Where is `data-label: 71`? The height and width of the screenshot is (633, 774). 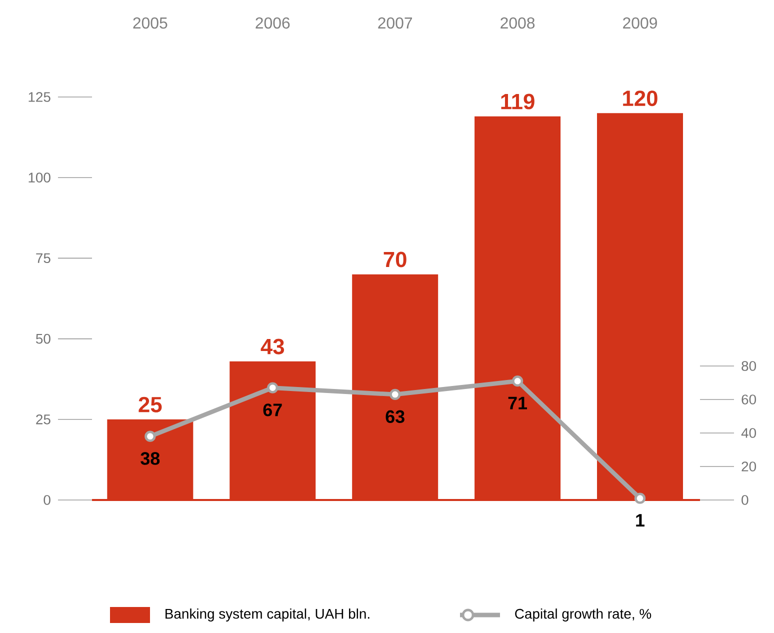
data-label: 71 is located at coordinates (518, 403).